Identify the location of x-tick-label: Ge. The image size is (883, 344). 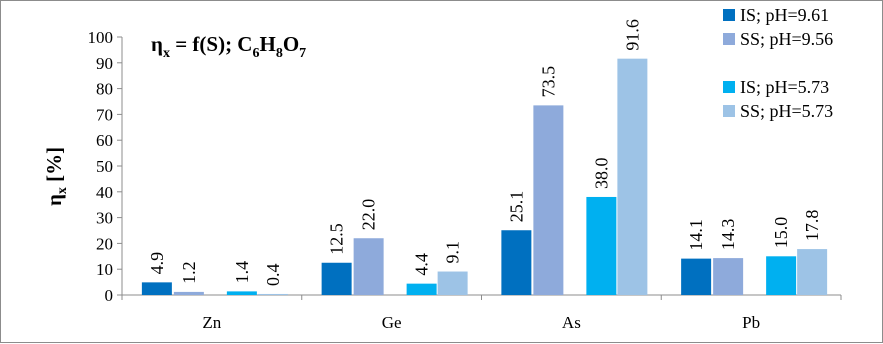
(392, 322).